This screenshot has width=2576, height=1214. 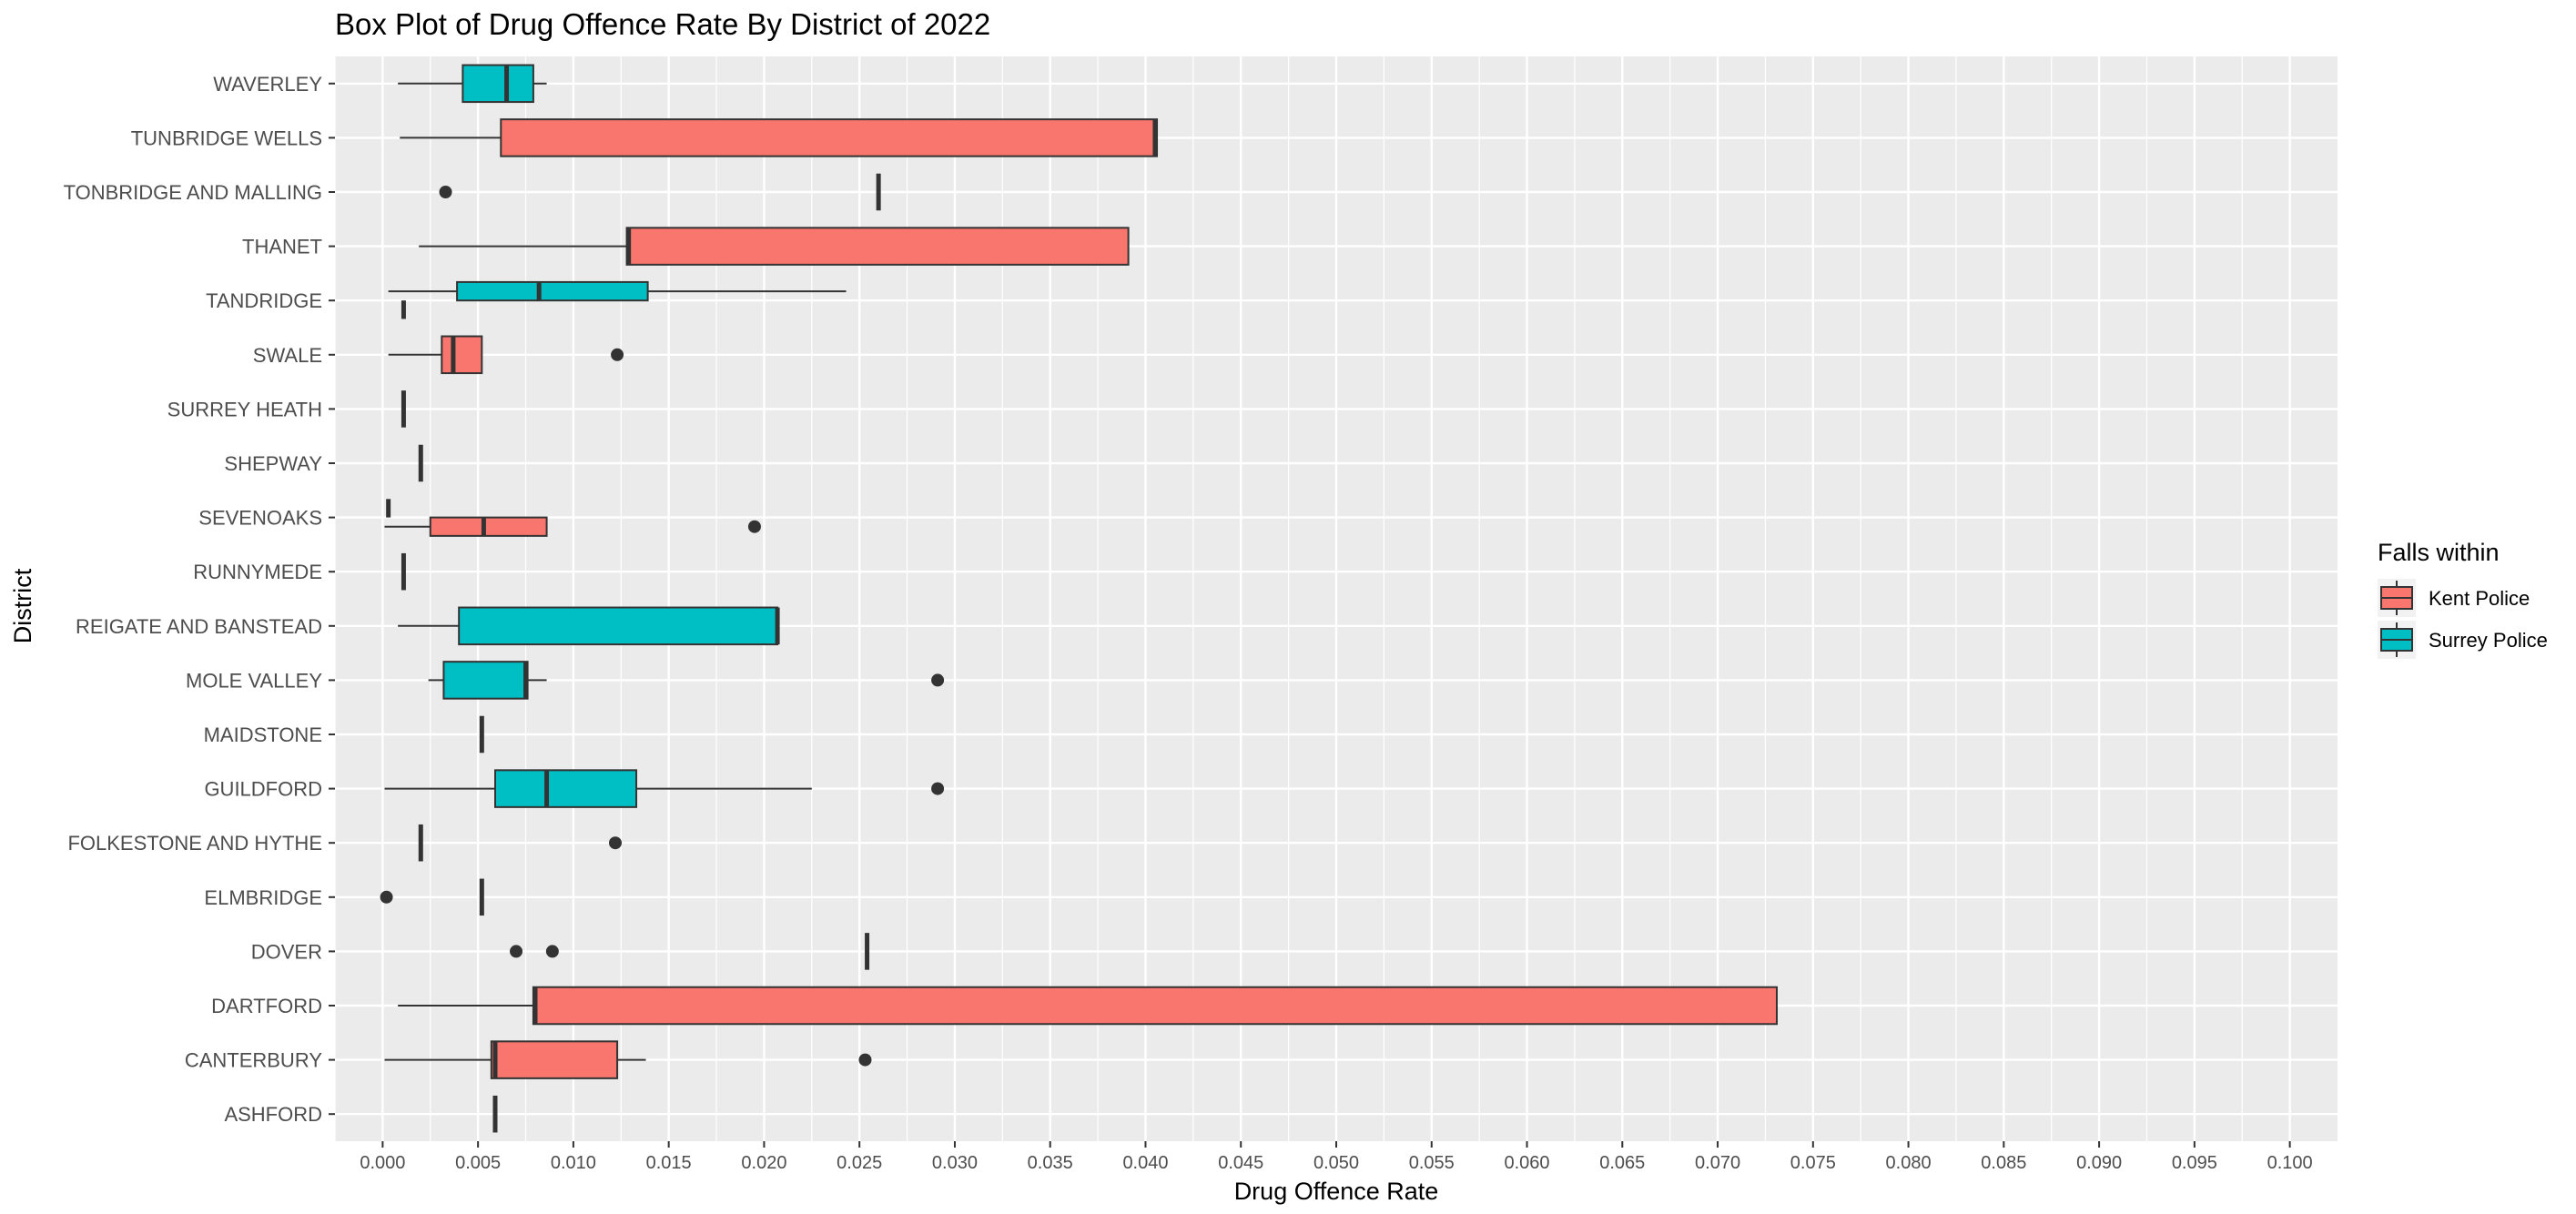 What do you see at coordinates (260, 518) in the screenshot?
I see `category-label: SEVENOAKS` at bounding box center [260, 518].